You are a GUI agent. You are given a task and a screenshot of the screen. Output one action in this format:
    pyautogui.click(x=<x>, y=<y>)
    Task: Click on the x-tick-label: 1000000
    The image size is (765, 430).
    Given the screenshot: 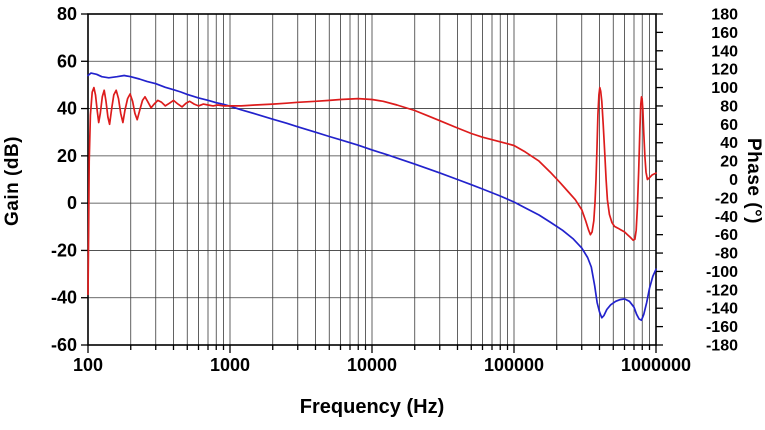 What is the action you would take?
    pyautogui.click(x=656, y=365)
    